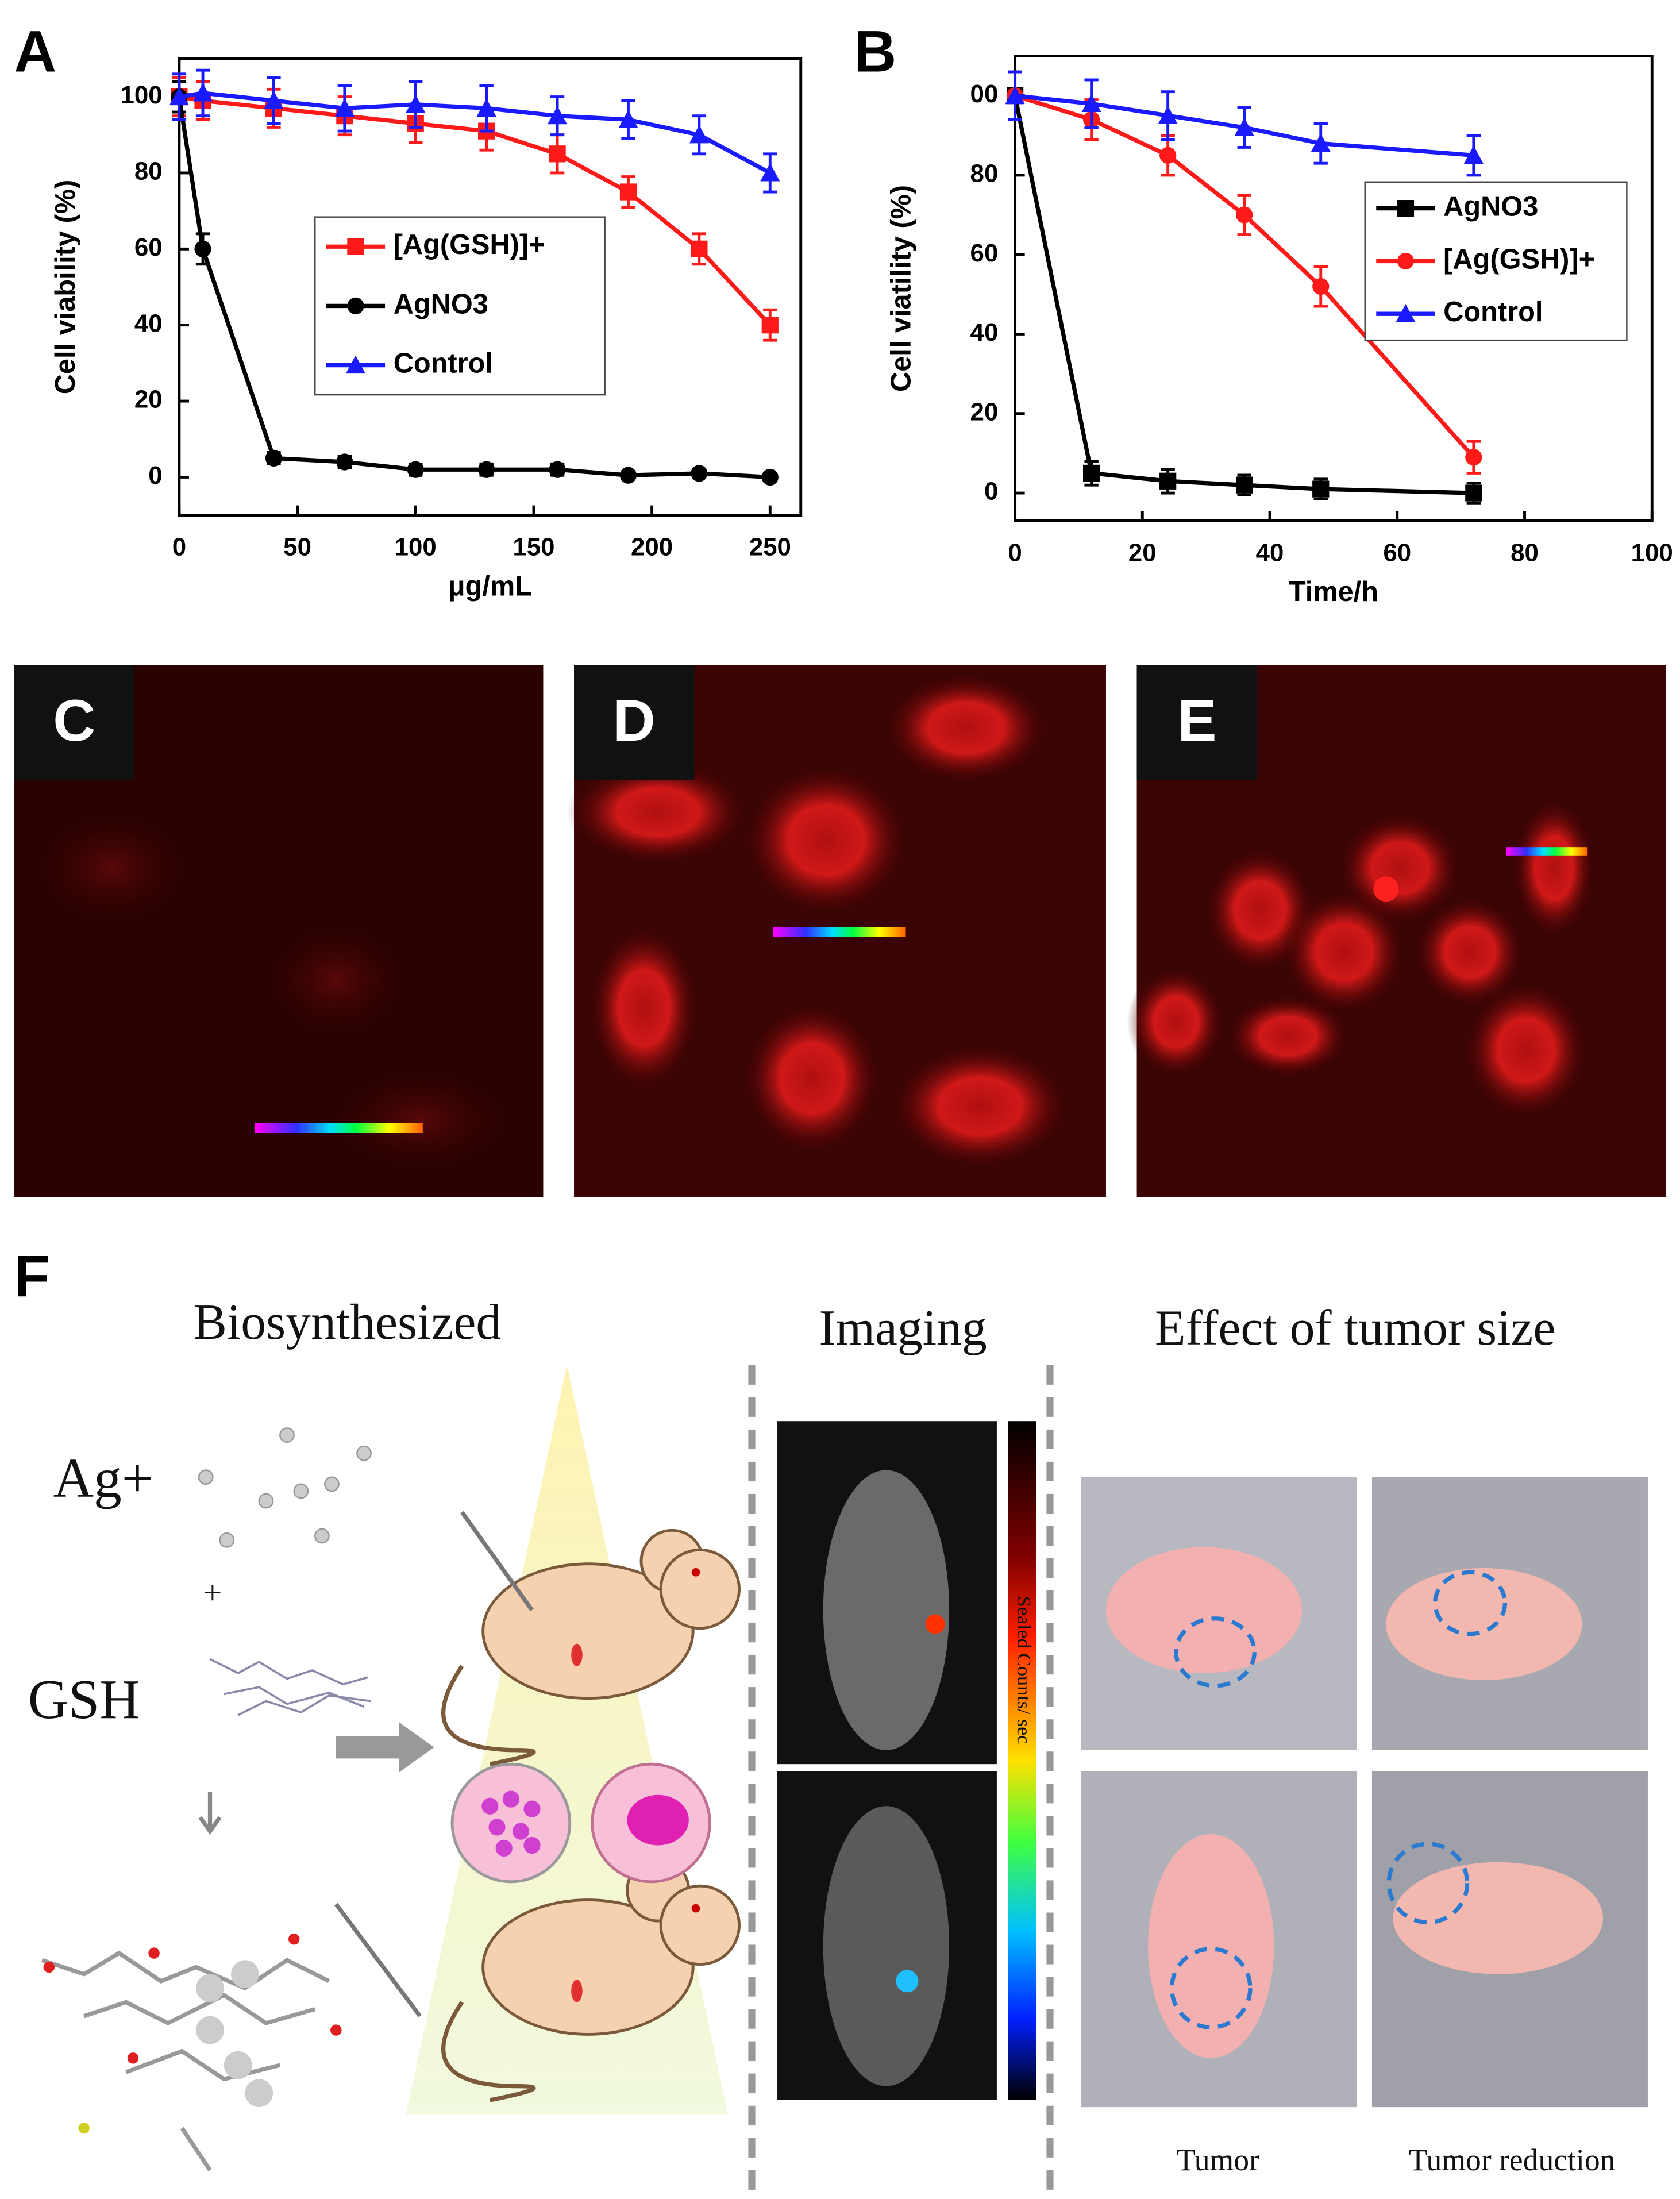 Image resolution: width=1680 pixels, height=2199 pixels. I want to click on y-axis-label: Cell viatility (%), so click(902, 288).